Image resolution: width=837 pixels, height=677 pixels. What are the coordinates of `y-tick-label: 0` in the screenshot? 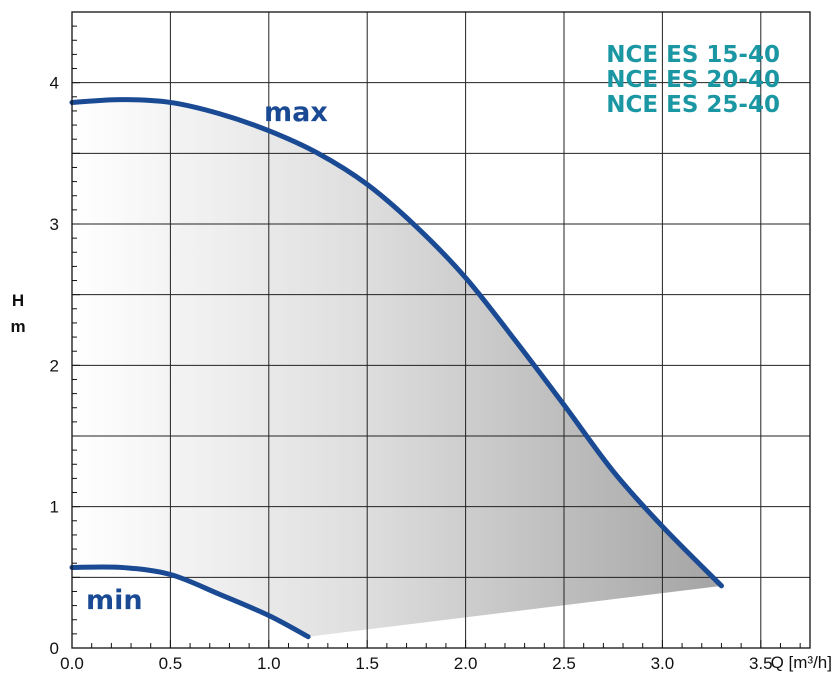 It's located at (54, 648).